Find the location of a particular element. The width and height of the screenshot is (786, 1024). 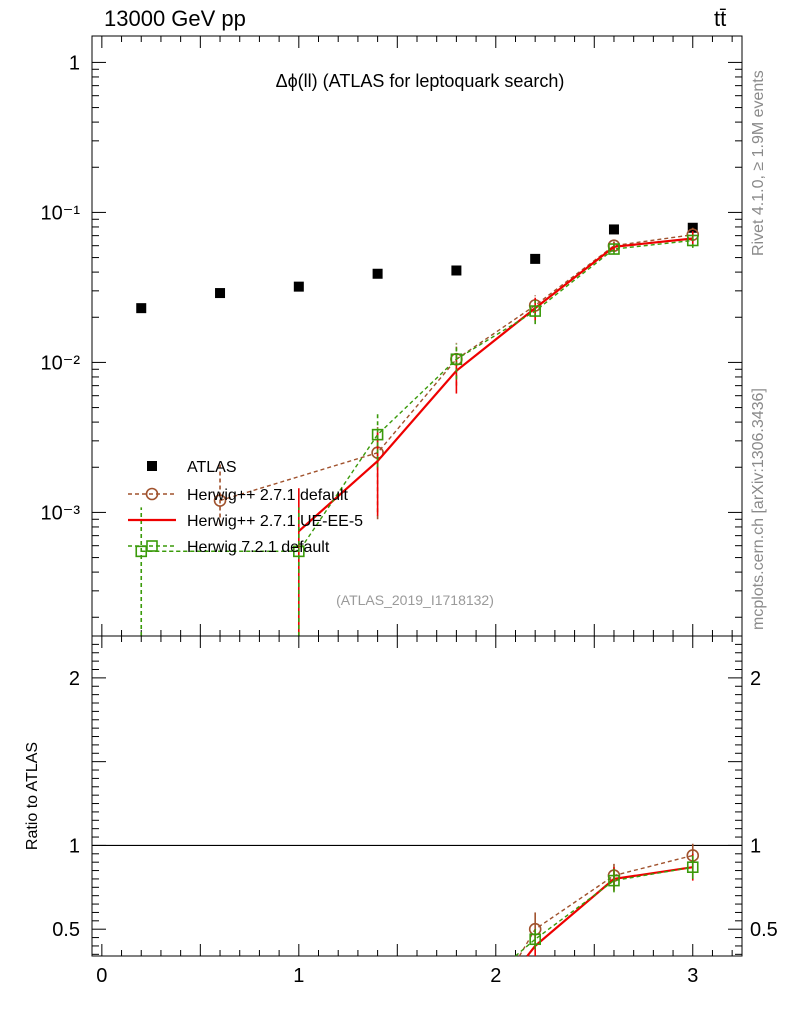

legend-entry: ATLAS is located at coordinates (192, 467).